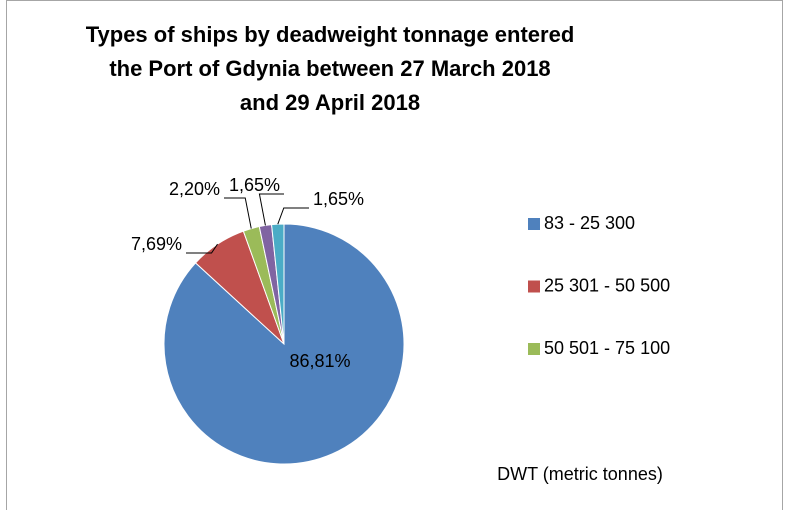 The width and height of the screenshot is (786, 515). I want to click on chart-title: and 29 April 2018, so click(330, 102).